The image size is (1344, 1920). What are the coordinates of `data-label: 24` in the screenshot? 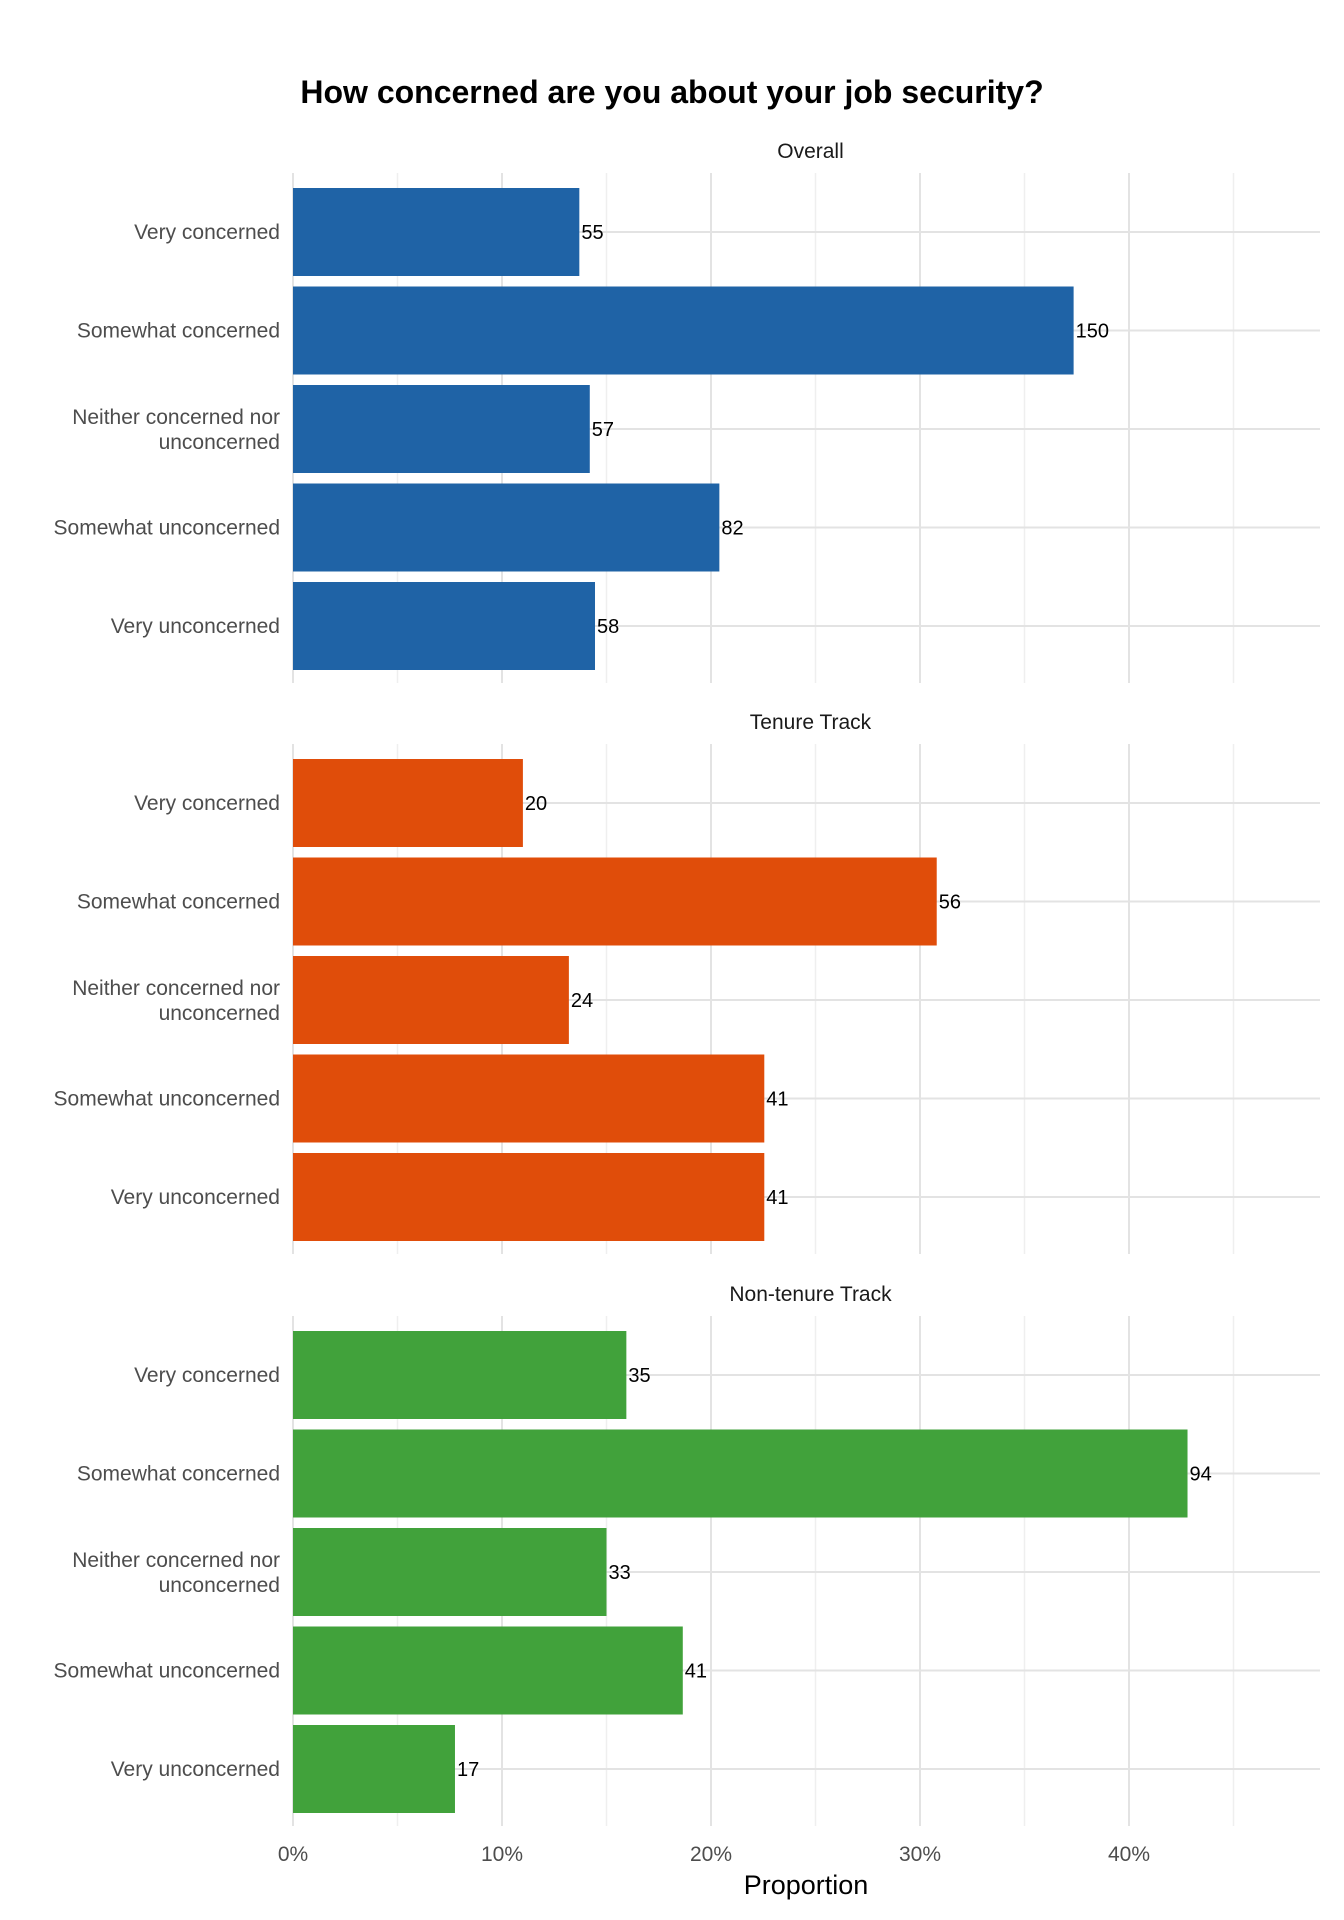 It's located at (582, 1001).